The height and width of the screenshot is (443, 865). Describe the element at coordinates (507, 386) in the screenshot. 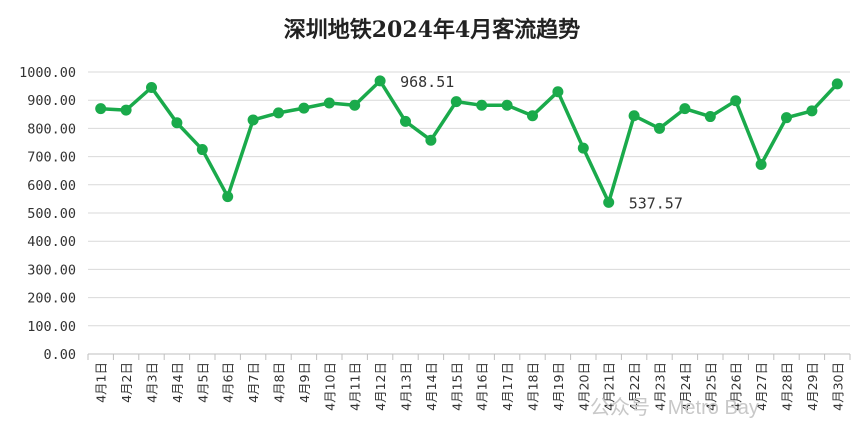

I see `x-tick-label: 4月17日` at that location.